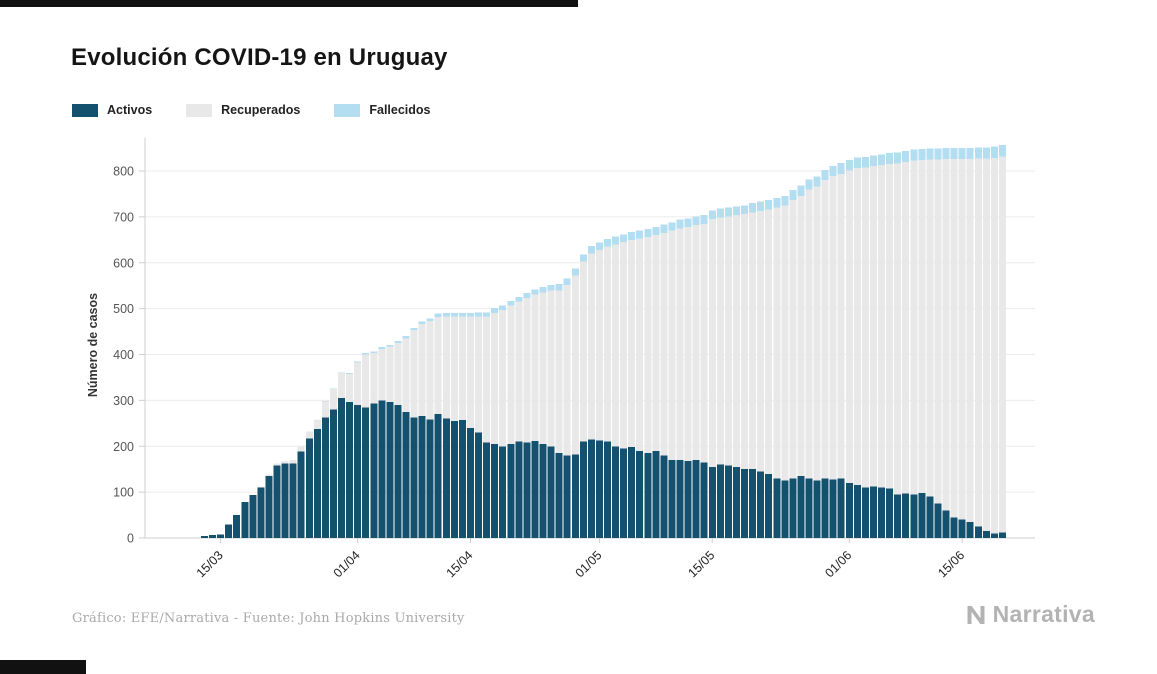 This screenshot has width=1157, height=674. Describe the element at coordinates (701, 564) in the screenshot. I see `svg-text: 15/05` at that location.